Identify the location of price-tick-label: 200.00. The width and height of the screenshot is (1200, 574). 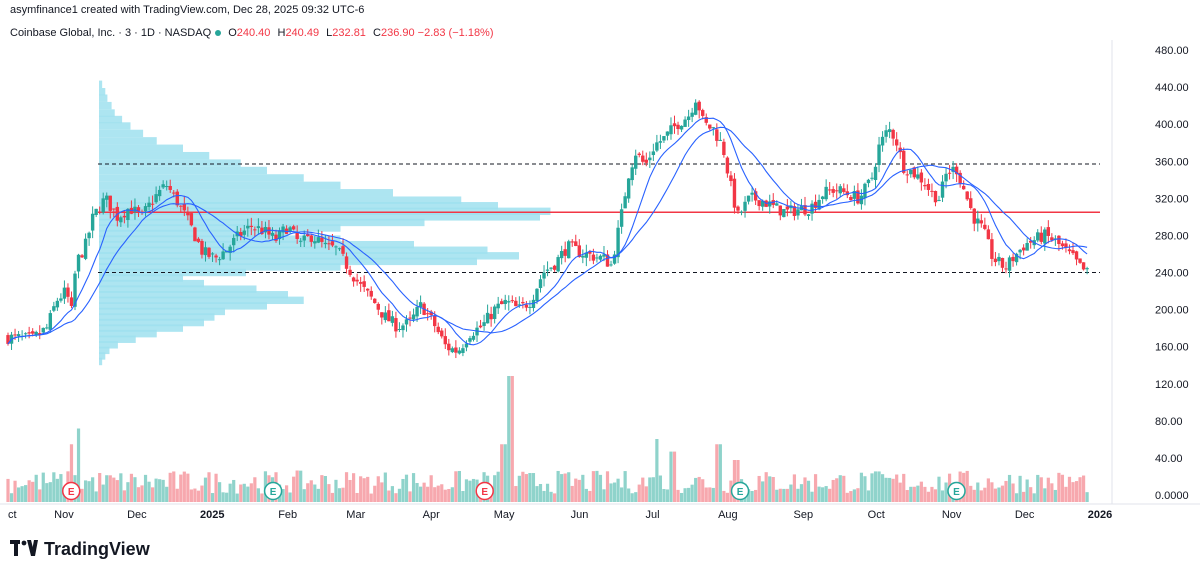
(1172, 311).